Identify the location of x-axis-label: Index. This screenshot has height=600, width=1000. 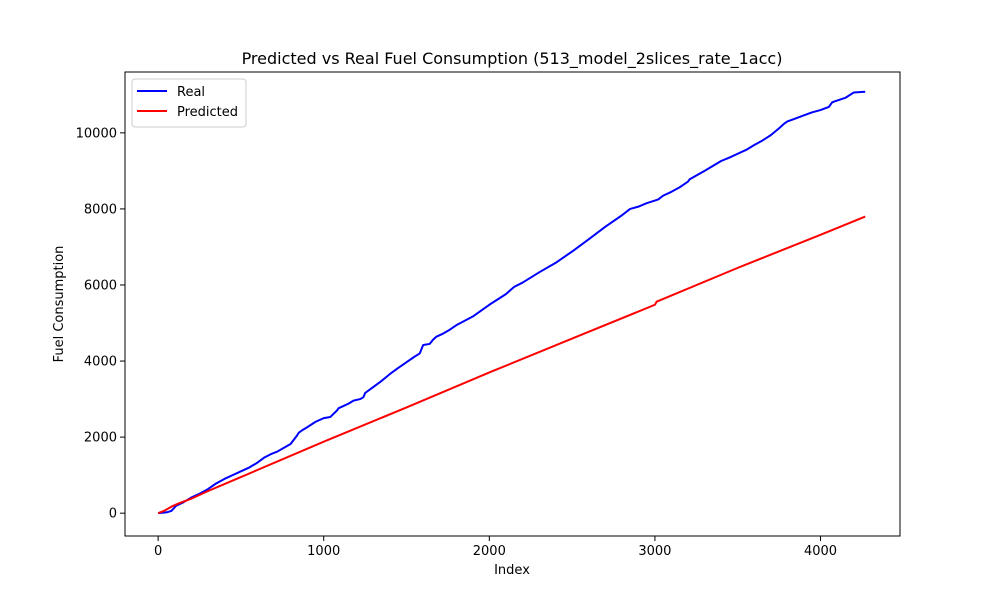
(512, 570).